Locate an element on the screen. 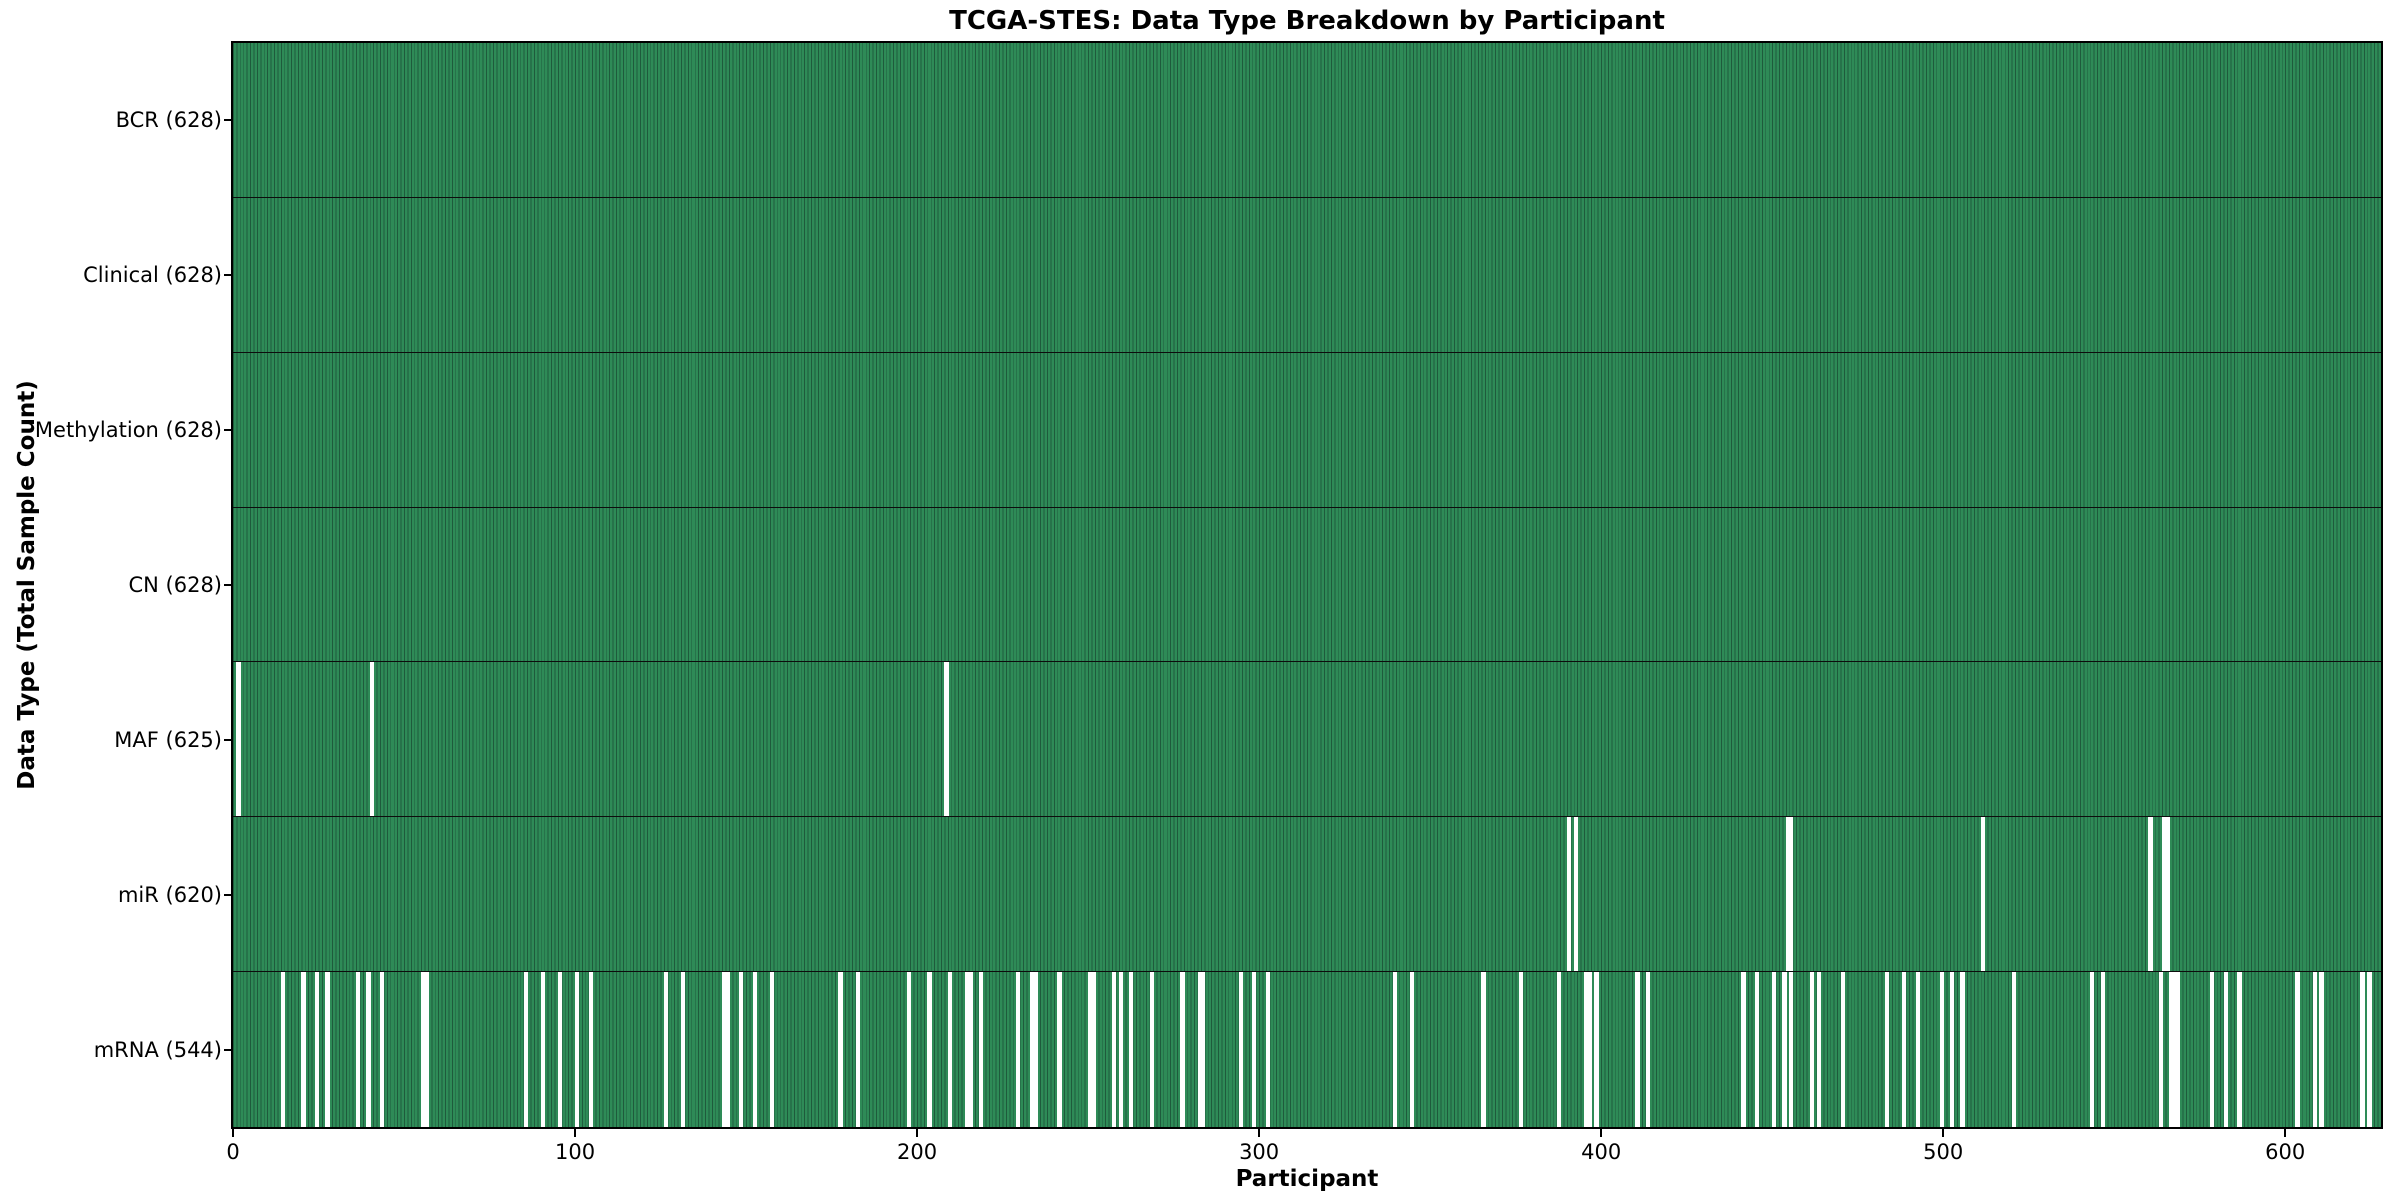  y-tick-label-MAF: MAF (625) is located at coordinates (168, 739).